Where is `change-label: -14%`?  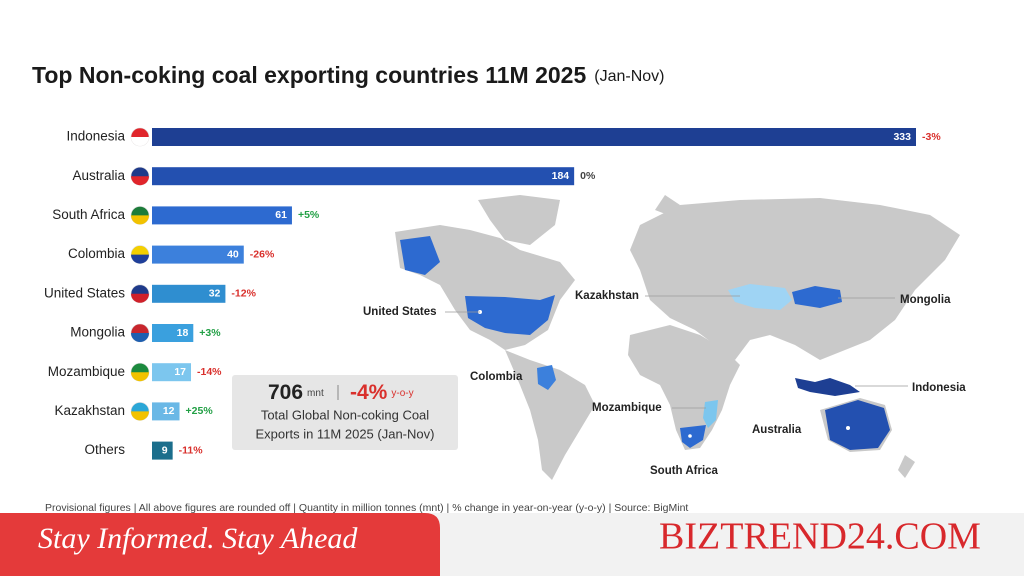
change-label: -14% is located at coordinates (209, 372).